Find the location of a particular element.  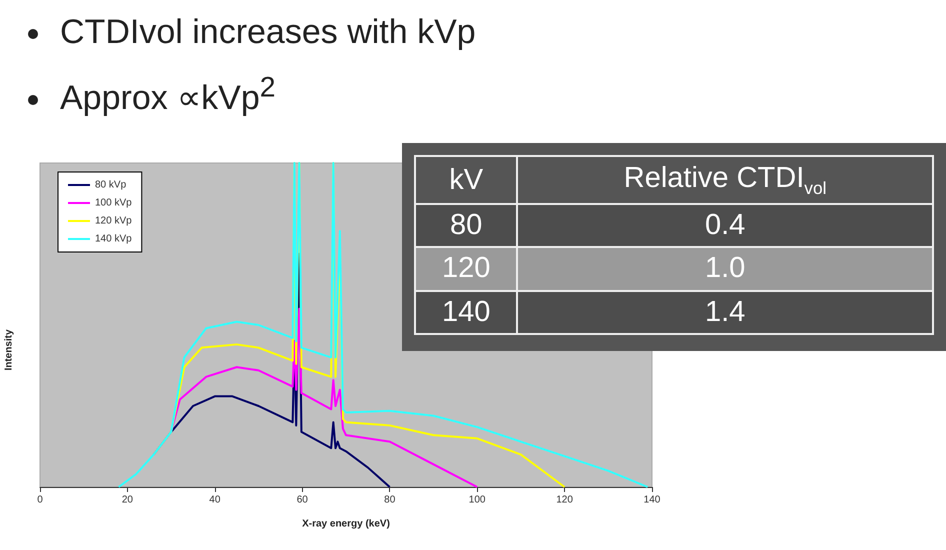

text: Approx ∝kVp$^{2}$ is located at coordinates (168, 95).